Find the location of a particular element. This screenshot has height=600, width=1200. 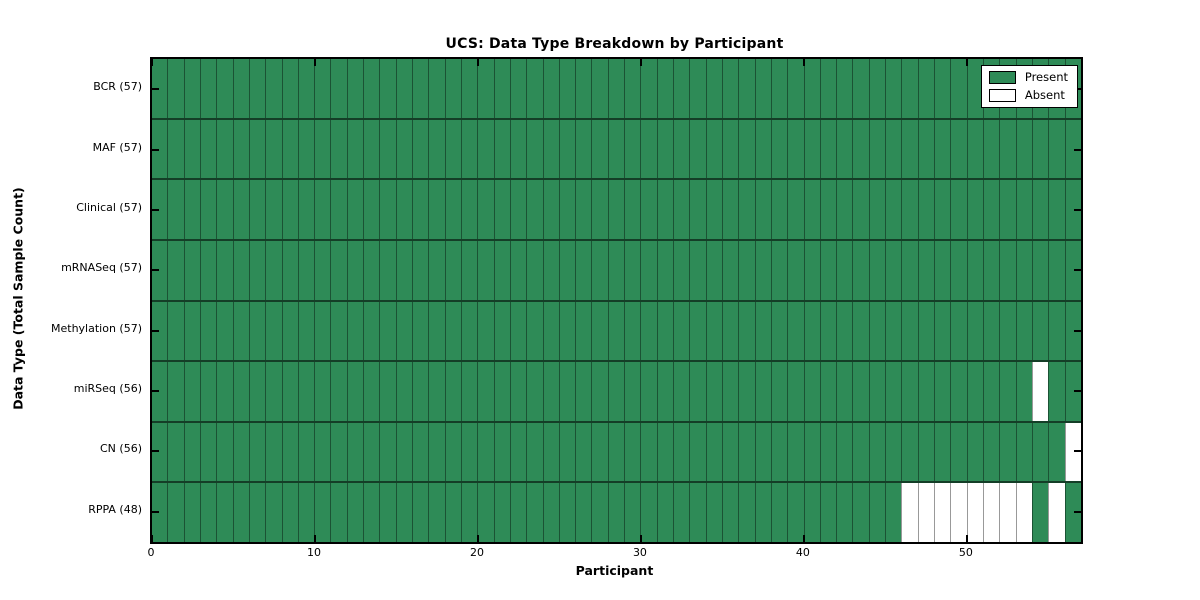

y-tick-label-mrnaseq: mRNASeq (57) is located at coordinates (101, 268).